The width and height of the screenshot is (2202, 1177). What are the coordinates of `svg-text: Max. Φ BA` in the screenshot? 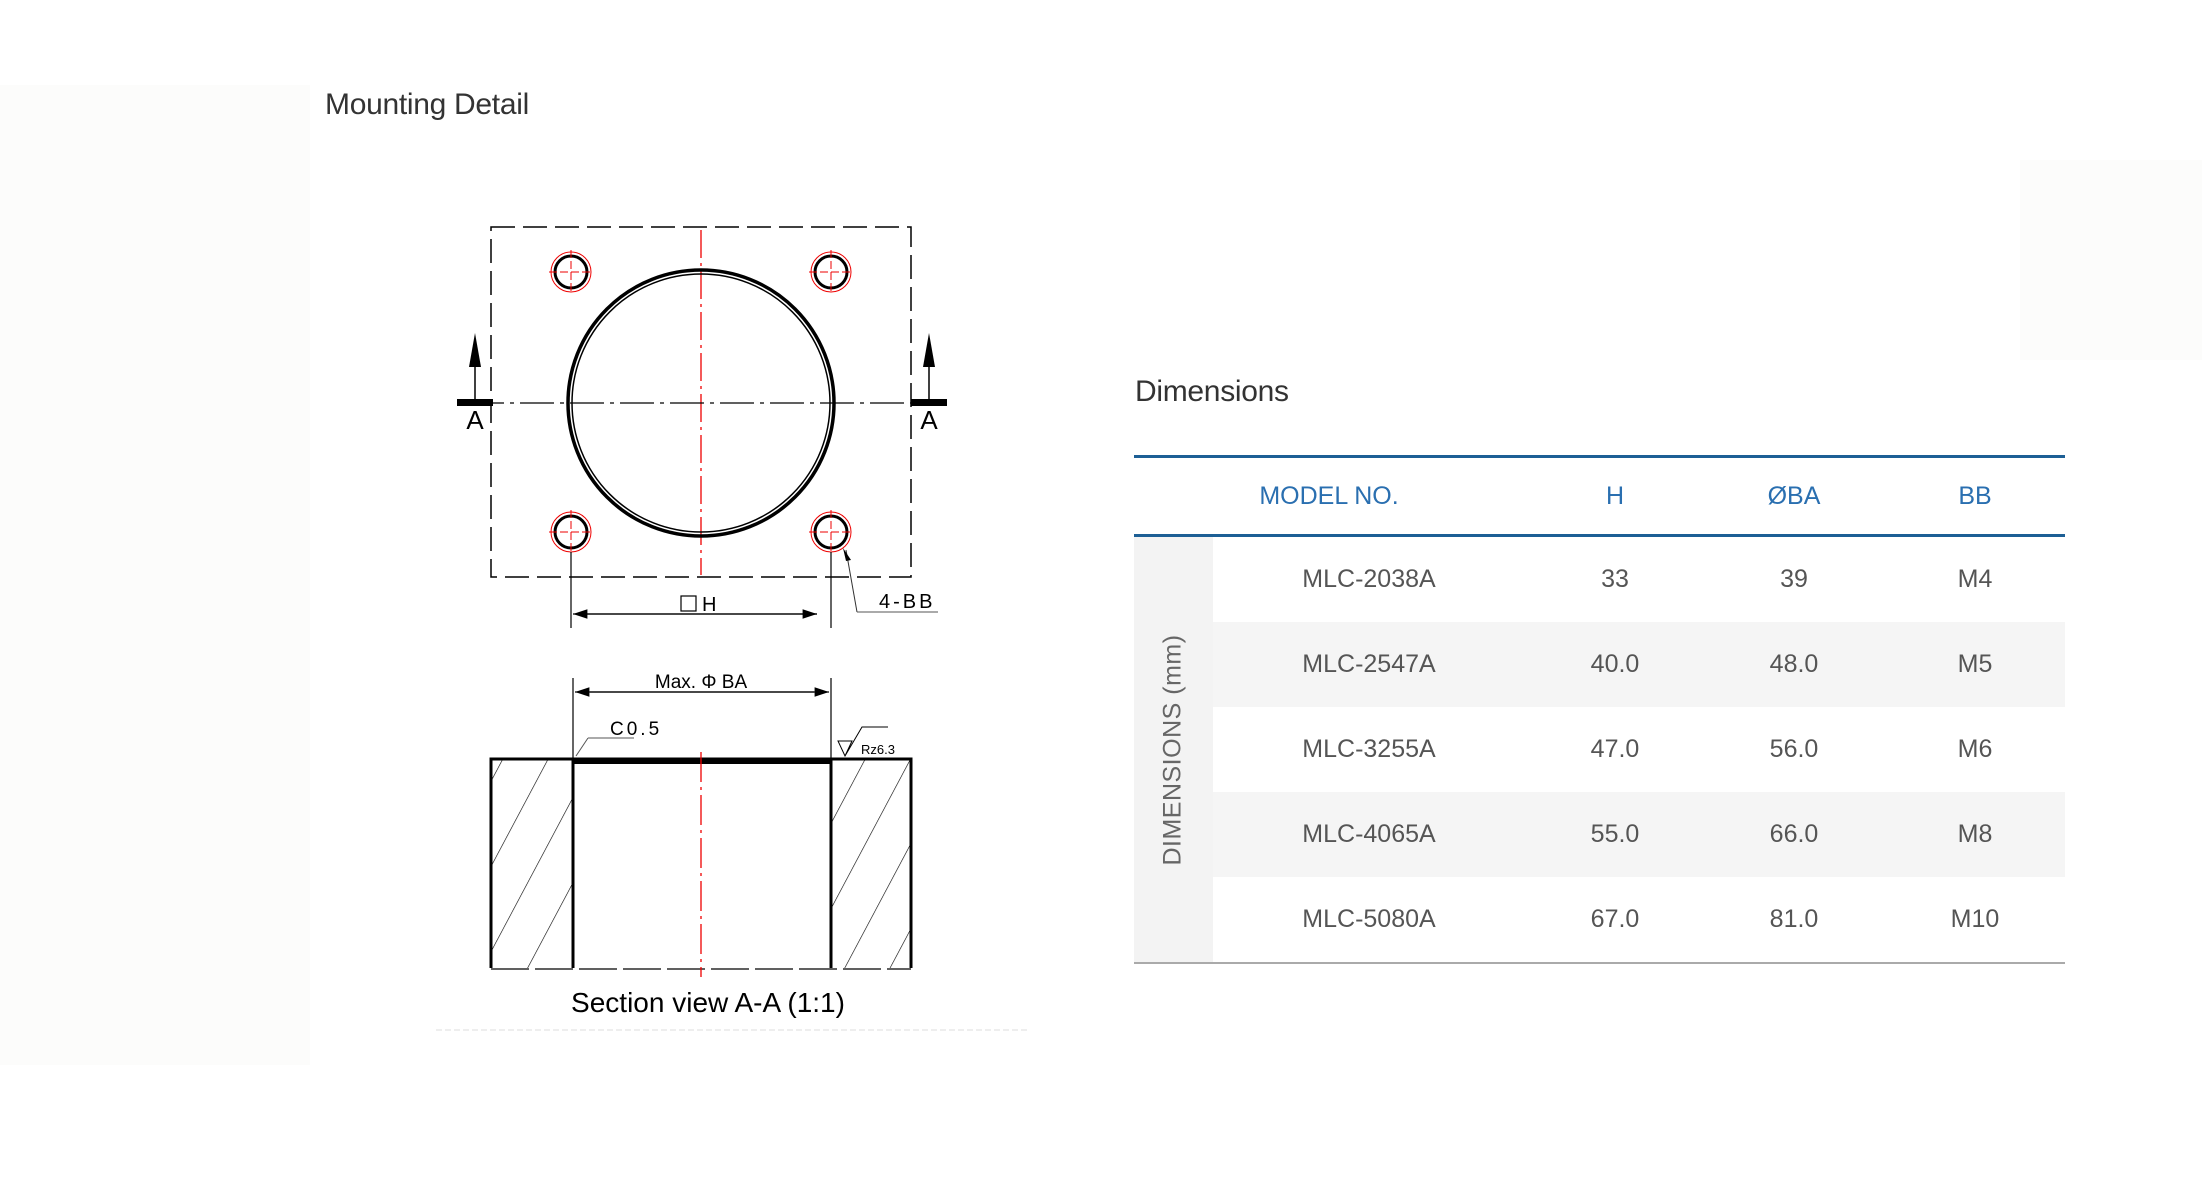 It's located at (701, 682).